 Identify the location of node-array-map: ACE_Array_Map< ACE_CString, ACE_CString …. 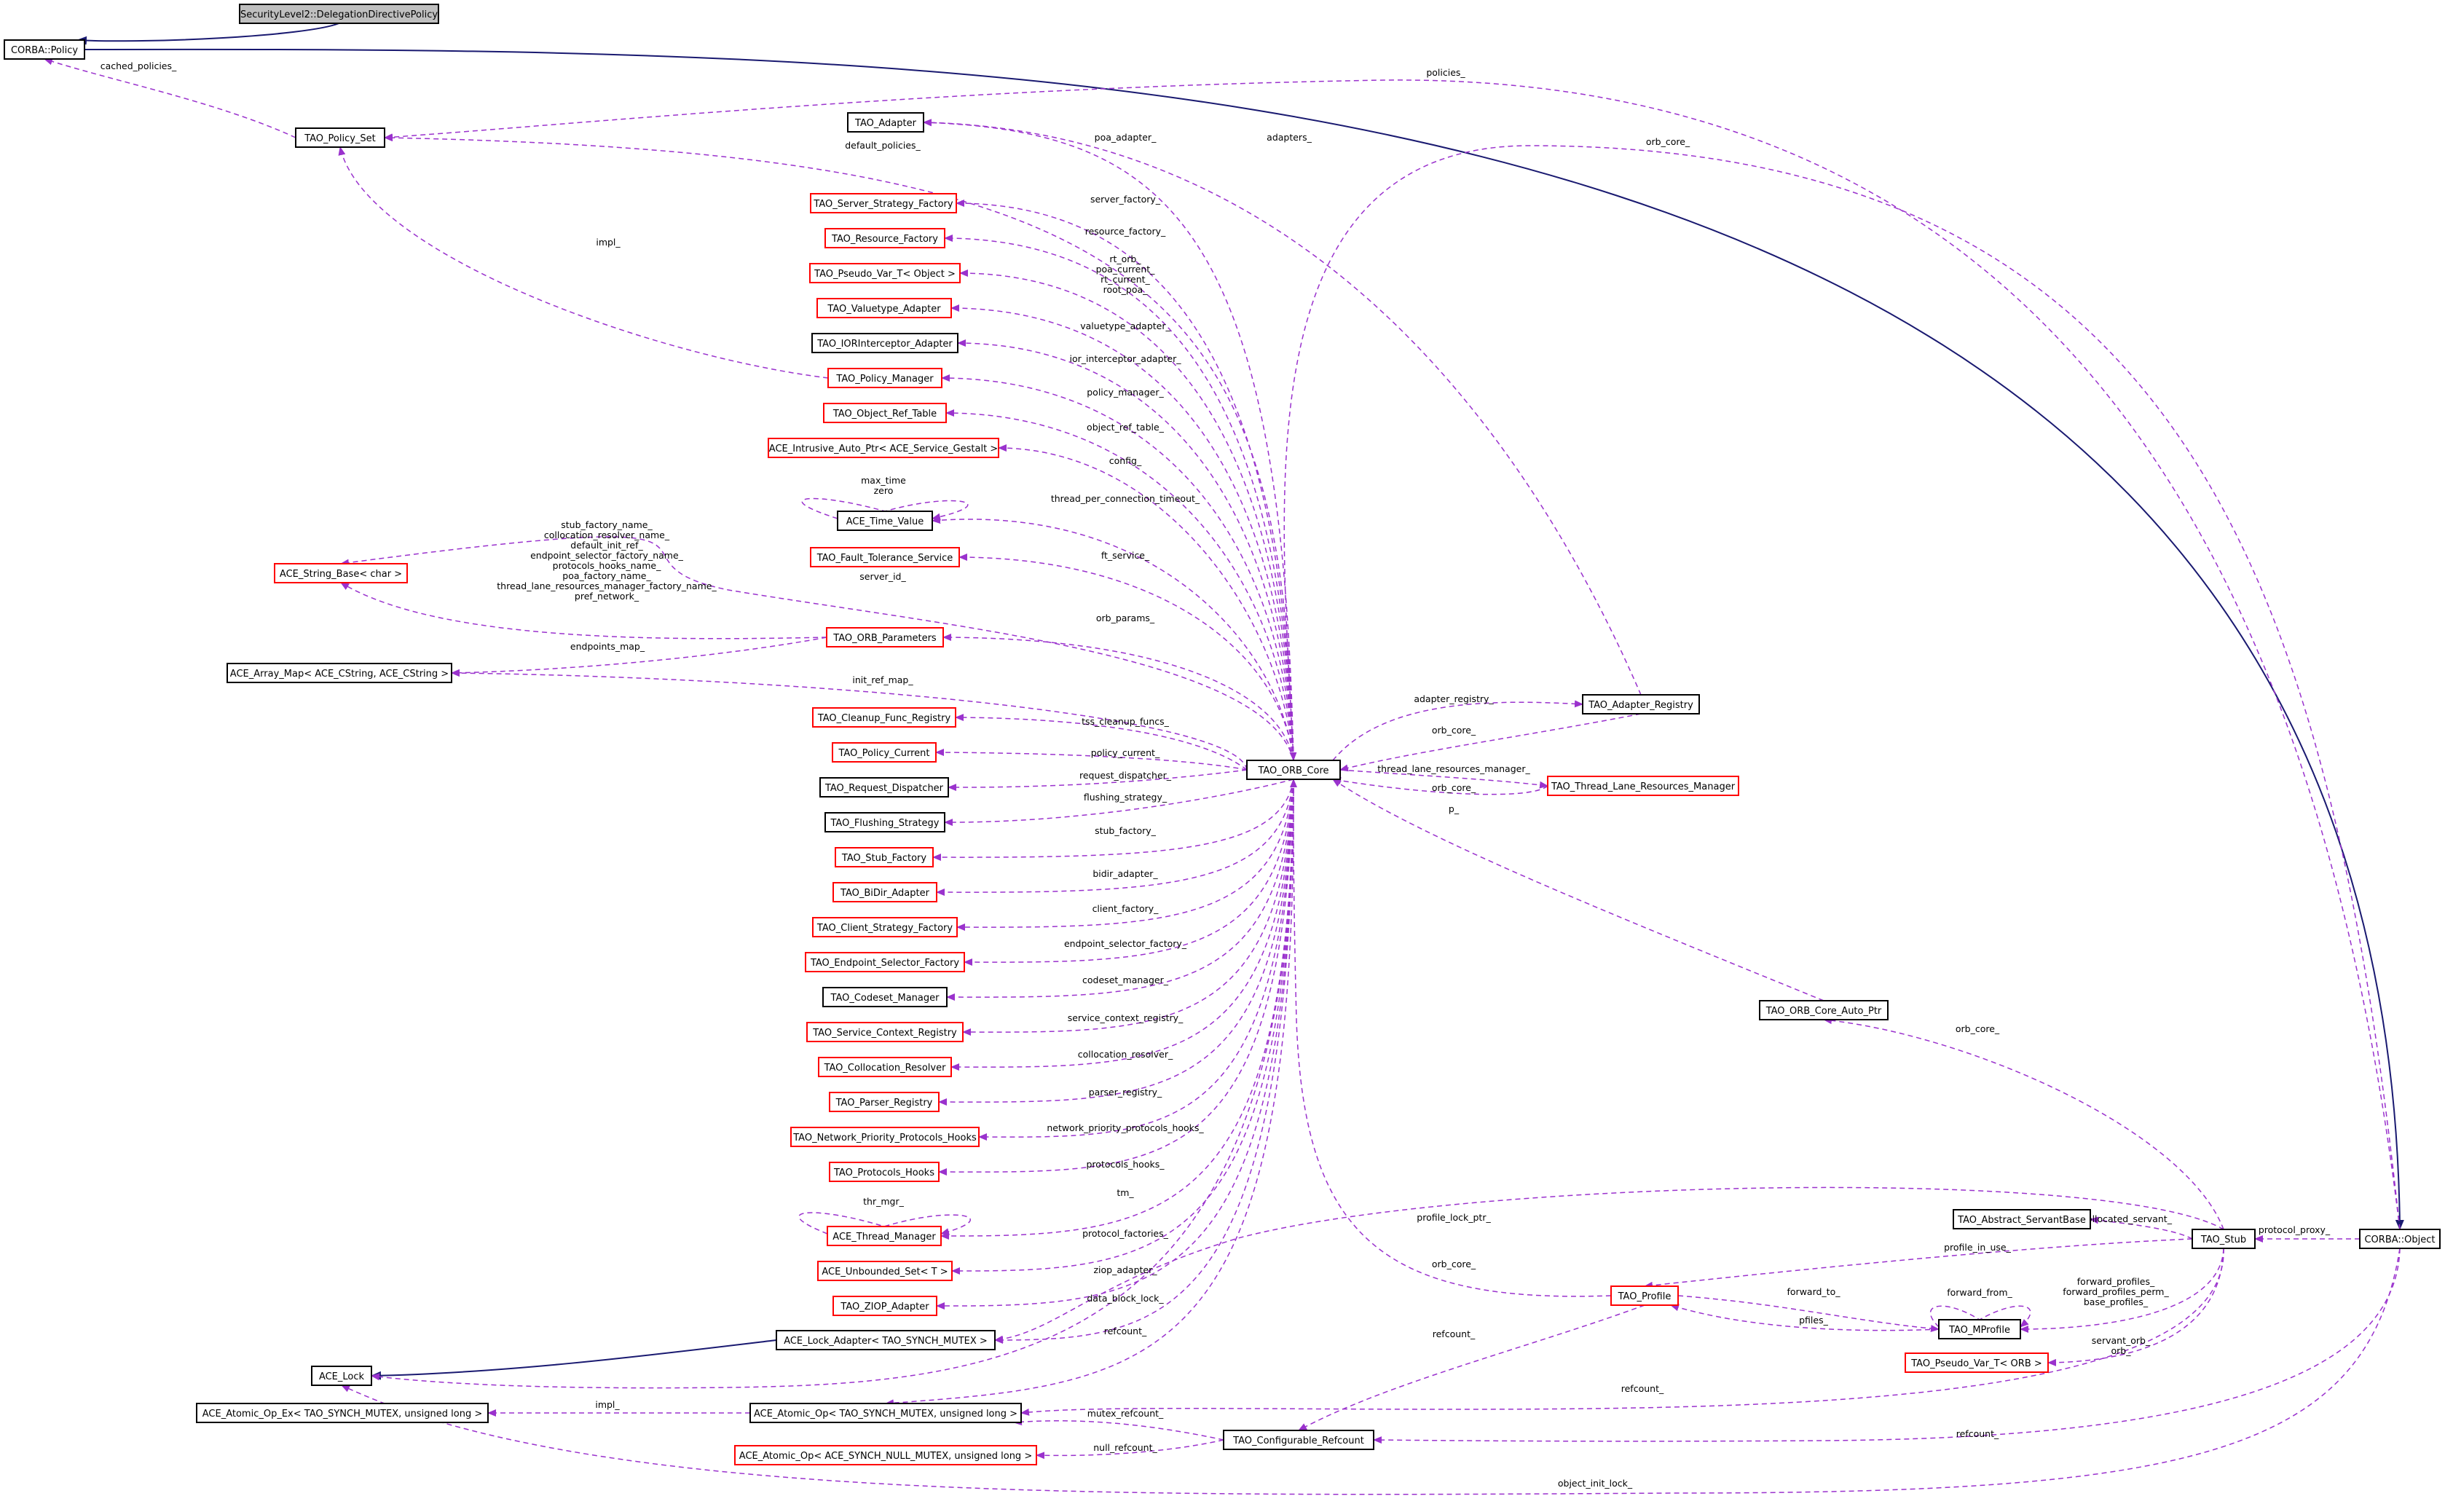
(339, 673).